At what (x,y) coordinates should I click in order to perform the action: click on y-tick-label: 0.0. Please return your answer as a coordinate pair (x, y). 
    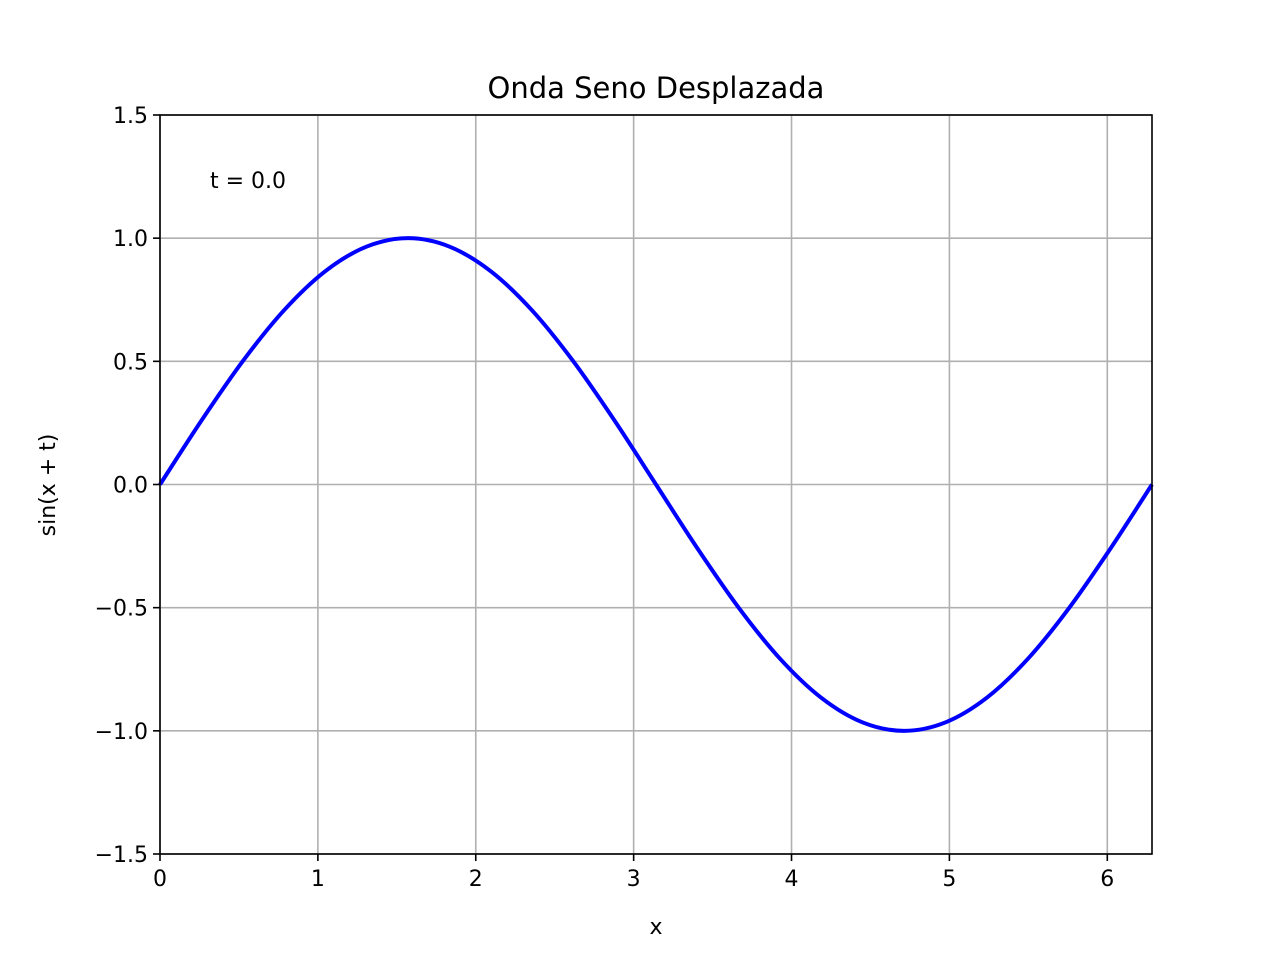
    Looking at the image, I should click on (130, 486).